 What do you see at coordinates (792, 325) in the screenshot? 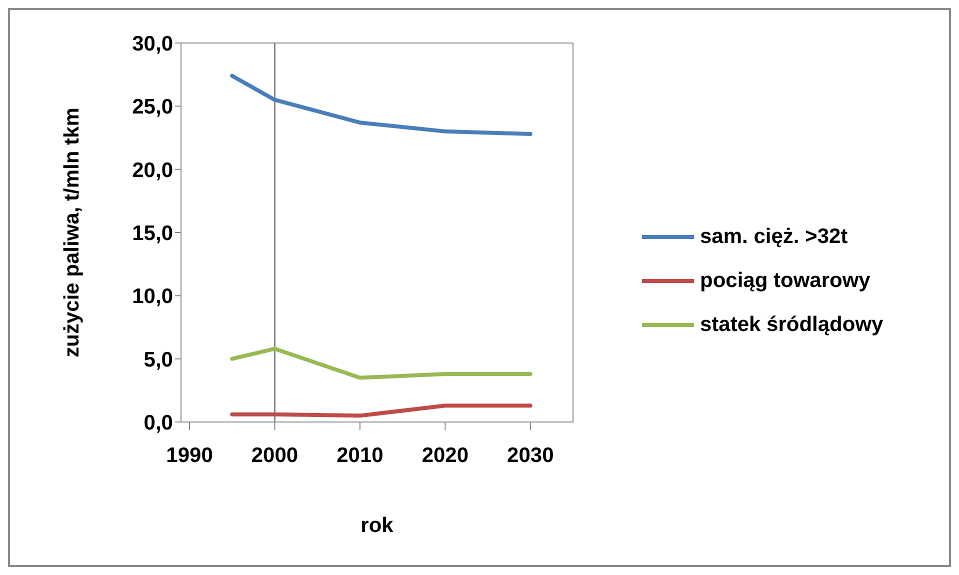
I see `legend-label: statek śródlądowy` at bounding box center [792, 325].